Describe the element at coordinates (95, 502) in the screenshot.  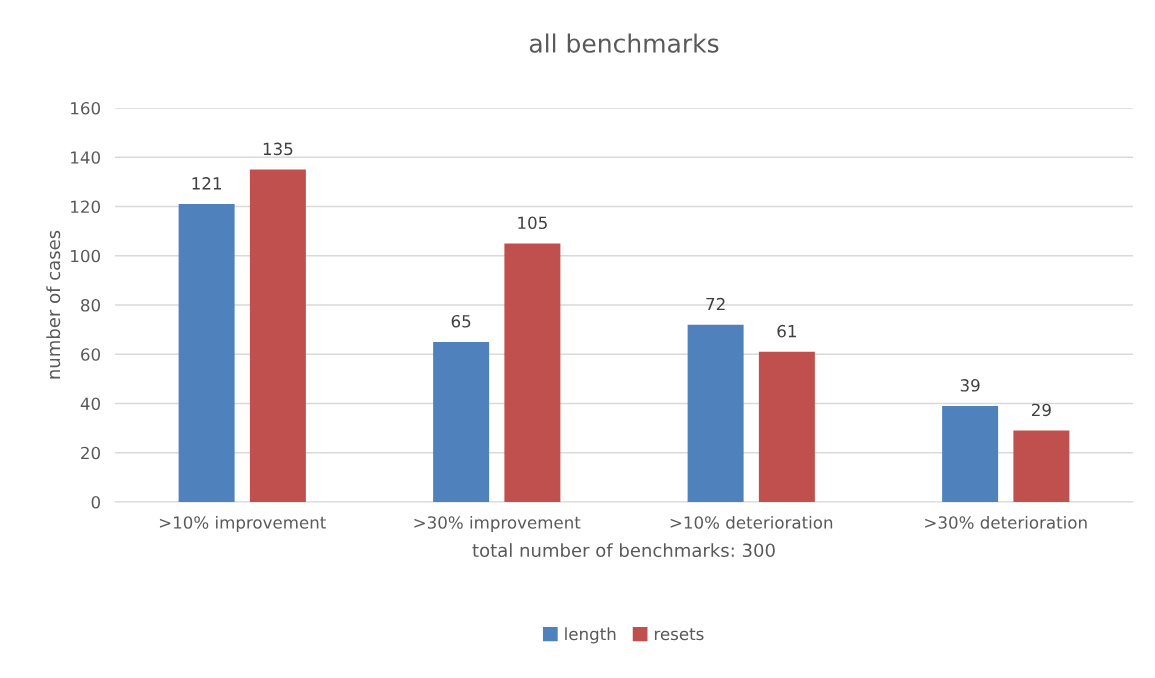
I see `y-tick-label: 0` at that location.